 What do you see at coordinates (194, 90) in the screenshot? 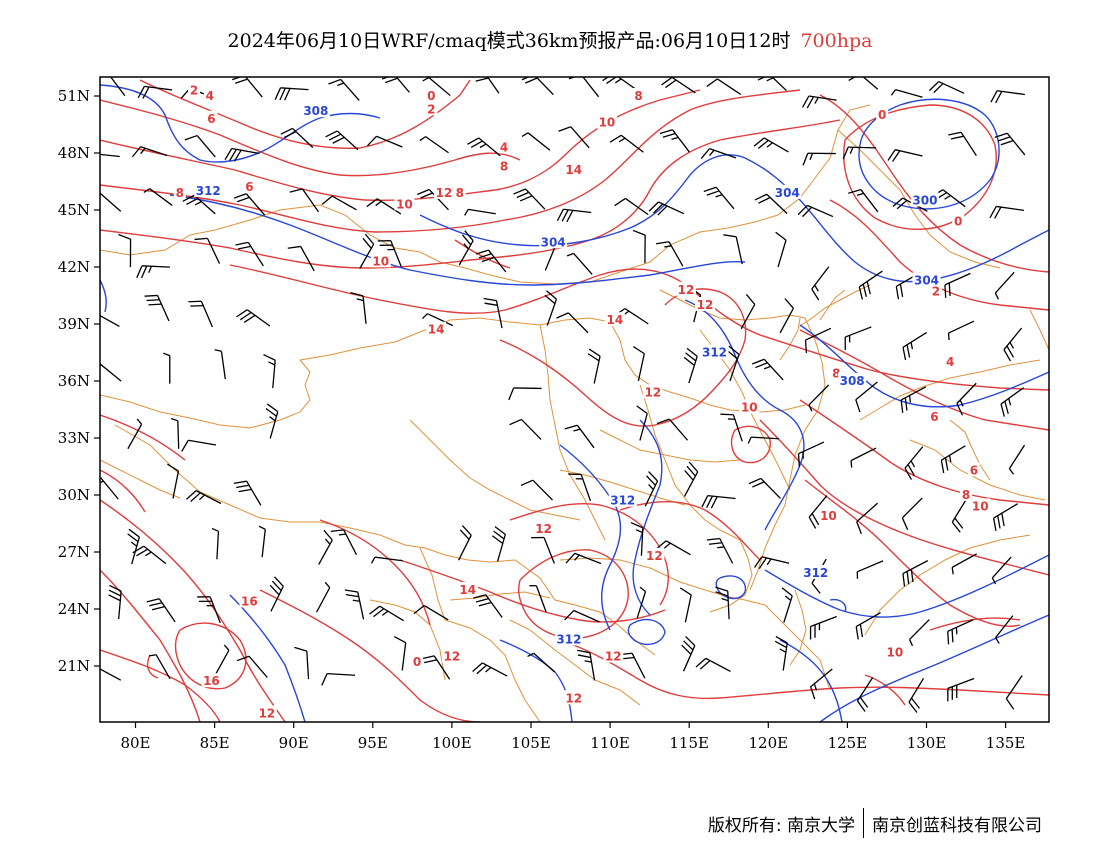
I see `temperature-contour-label: 2` at bounding box center [194, 90].